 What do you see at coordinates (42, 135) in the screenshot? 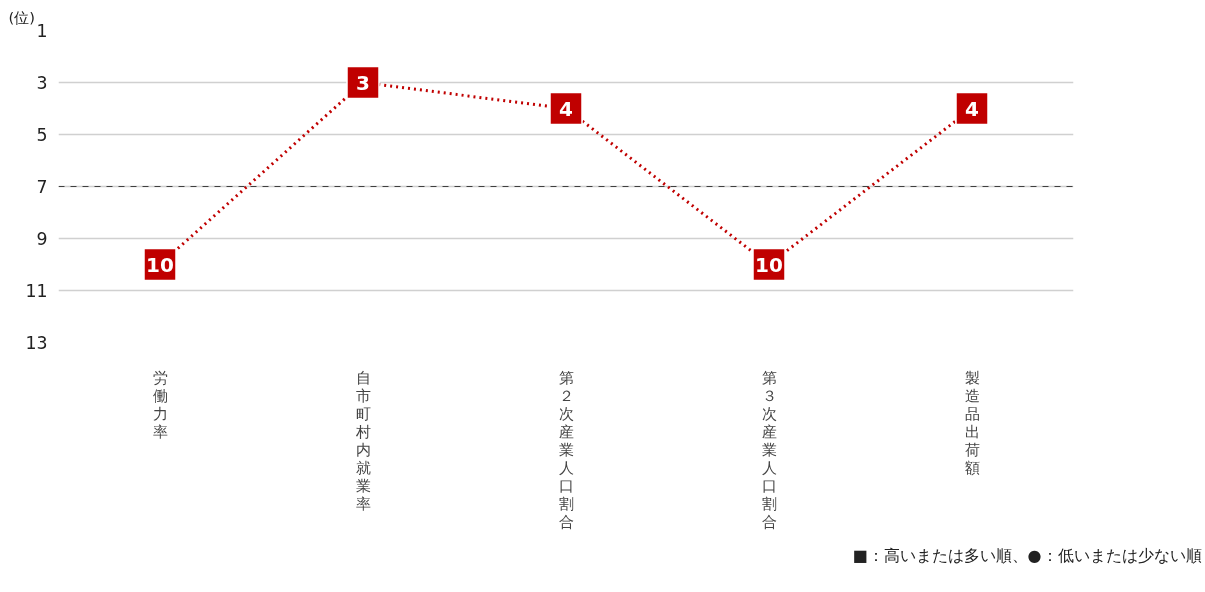
I see `y-tick-label: 5` at bounding box center [42, 135].